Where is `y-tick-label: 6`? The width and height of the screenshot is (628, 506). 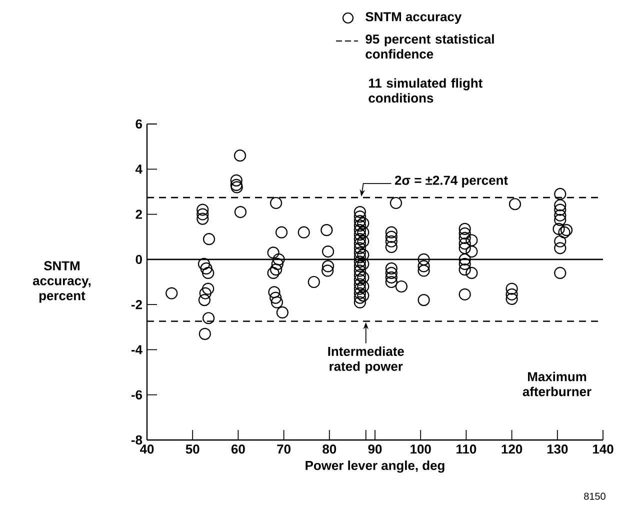
y-tick-label: 6 is located at coordinates (139, 124).